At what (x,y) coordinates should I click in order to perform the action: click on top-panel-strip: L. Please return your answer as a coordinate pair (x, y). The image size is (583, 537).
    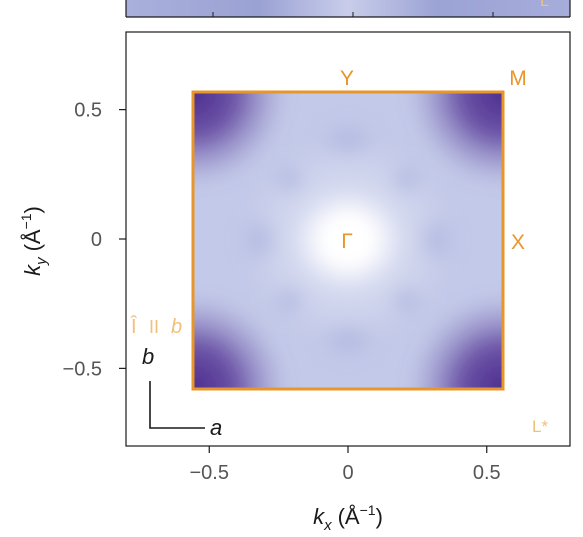
    Looking at the image, I should click on (348, 9).